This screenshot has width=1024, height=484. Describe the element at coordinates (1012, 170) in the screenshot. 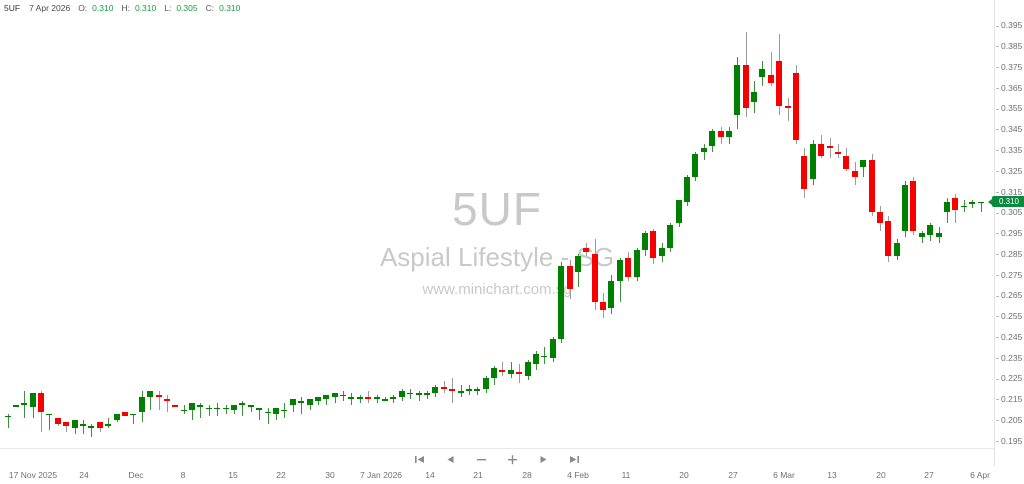

I see `tick-label: 0.325` at that location.